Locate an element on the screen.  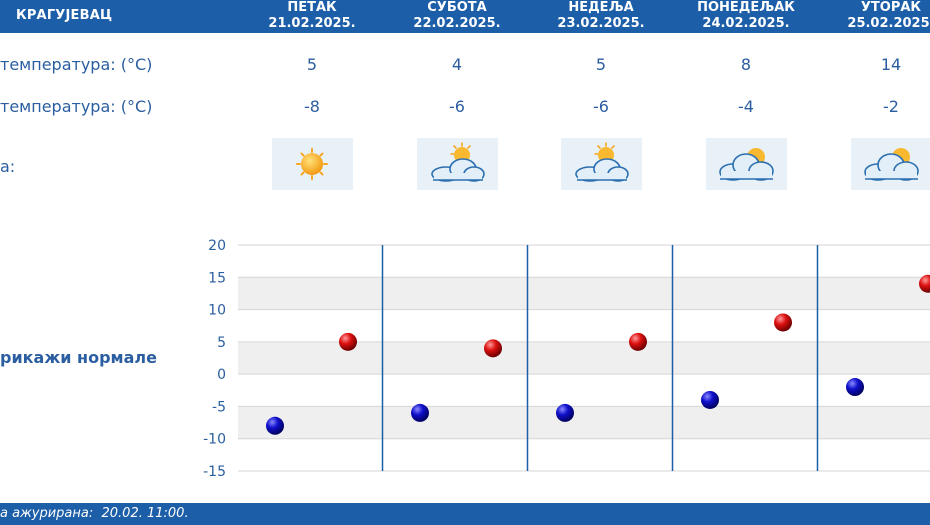
y-tick-label: -5 is located at coordinates (219, 407).